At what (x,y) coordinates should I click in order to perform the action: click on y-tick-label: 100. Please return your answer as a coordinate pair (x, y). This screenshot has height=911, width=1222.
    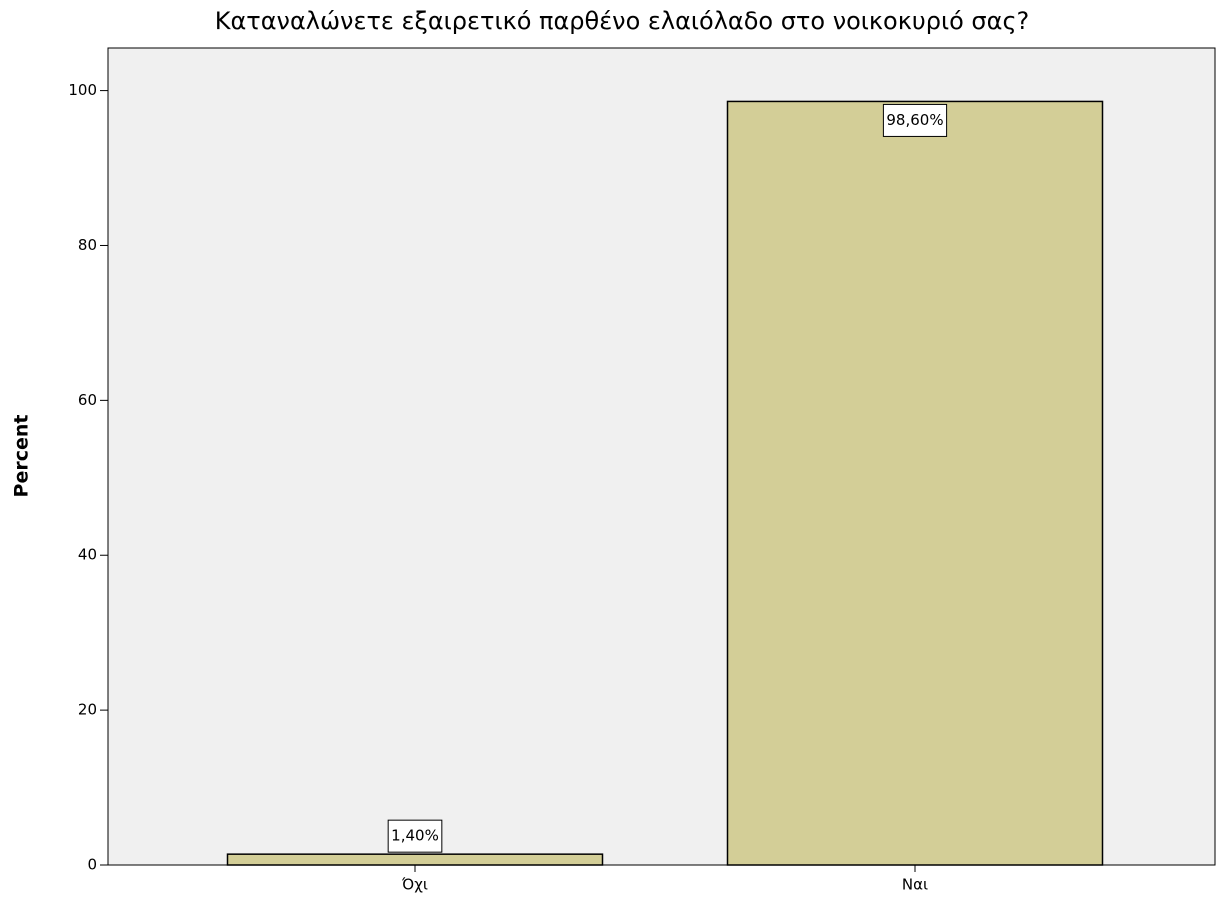
    Looking at the image, I should click on (82, 90).